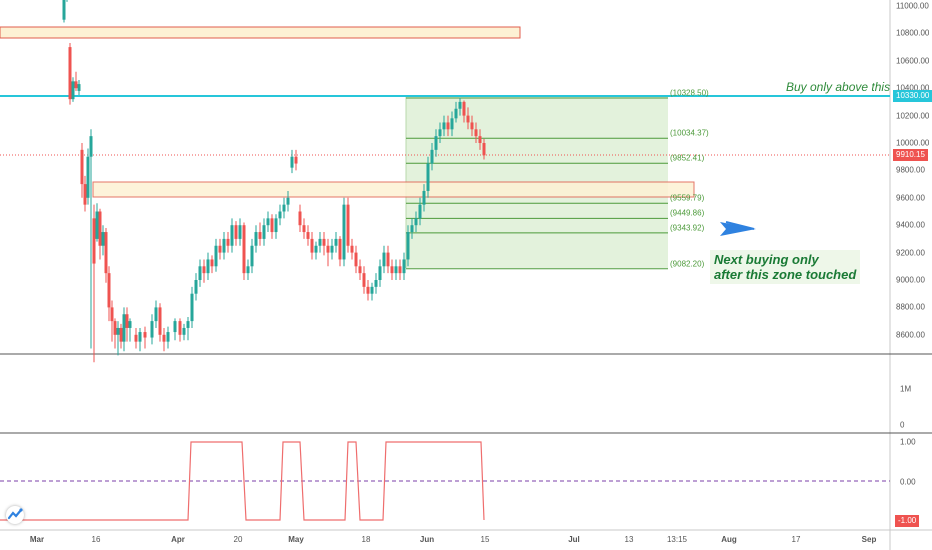 This screenshot has height=550, width=932. Describe the element at coordinates (766, 259) in the screenshot. I see `next-buying-line-1: Next buying only` at that location.